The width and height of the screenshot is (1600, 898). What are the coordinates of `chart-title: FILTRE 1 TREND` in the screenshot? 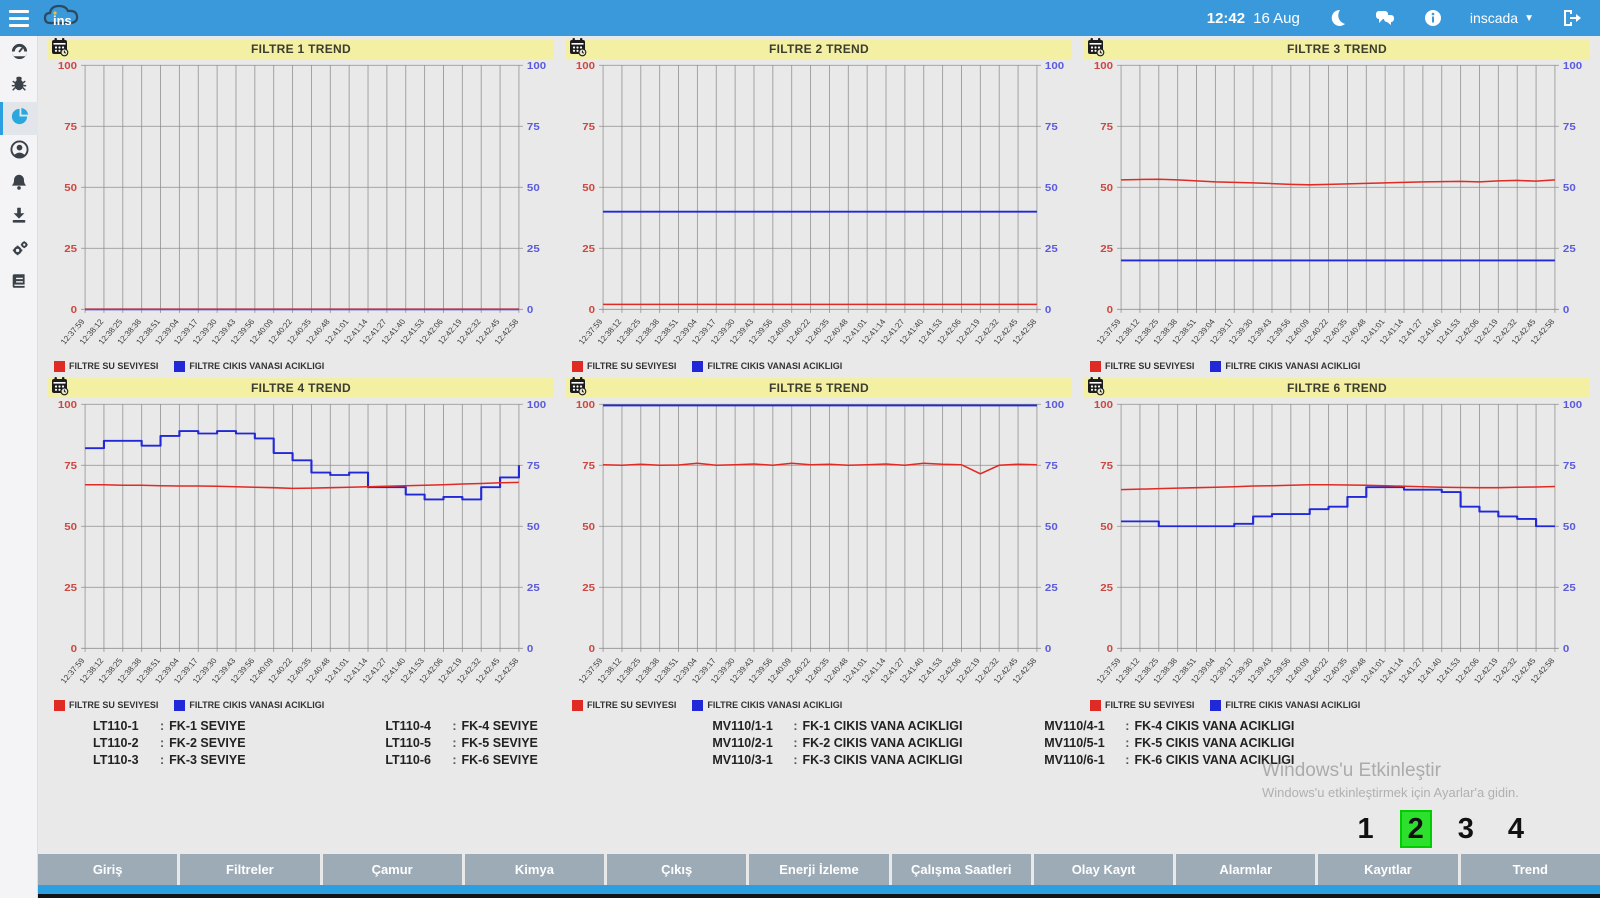 It's located at (301, 49).